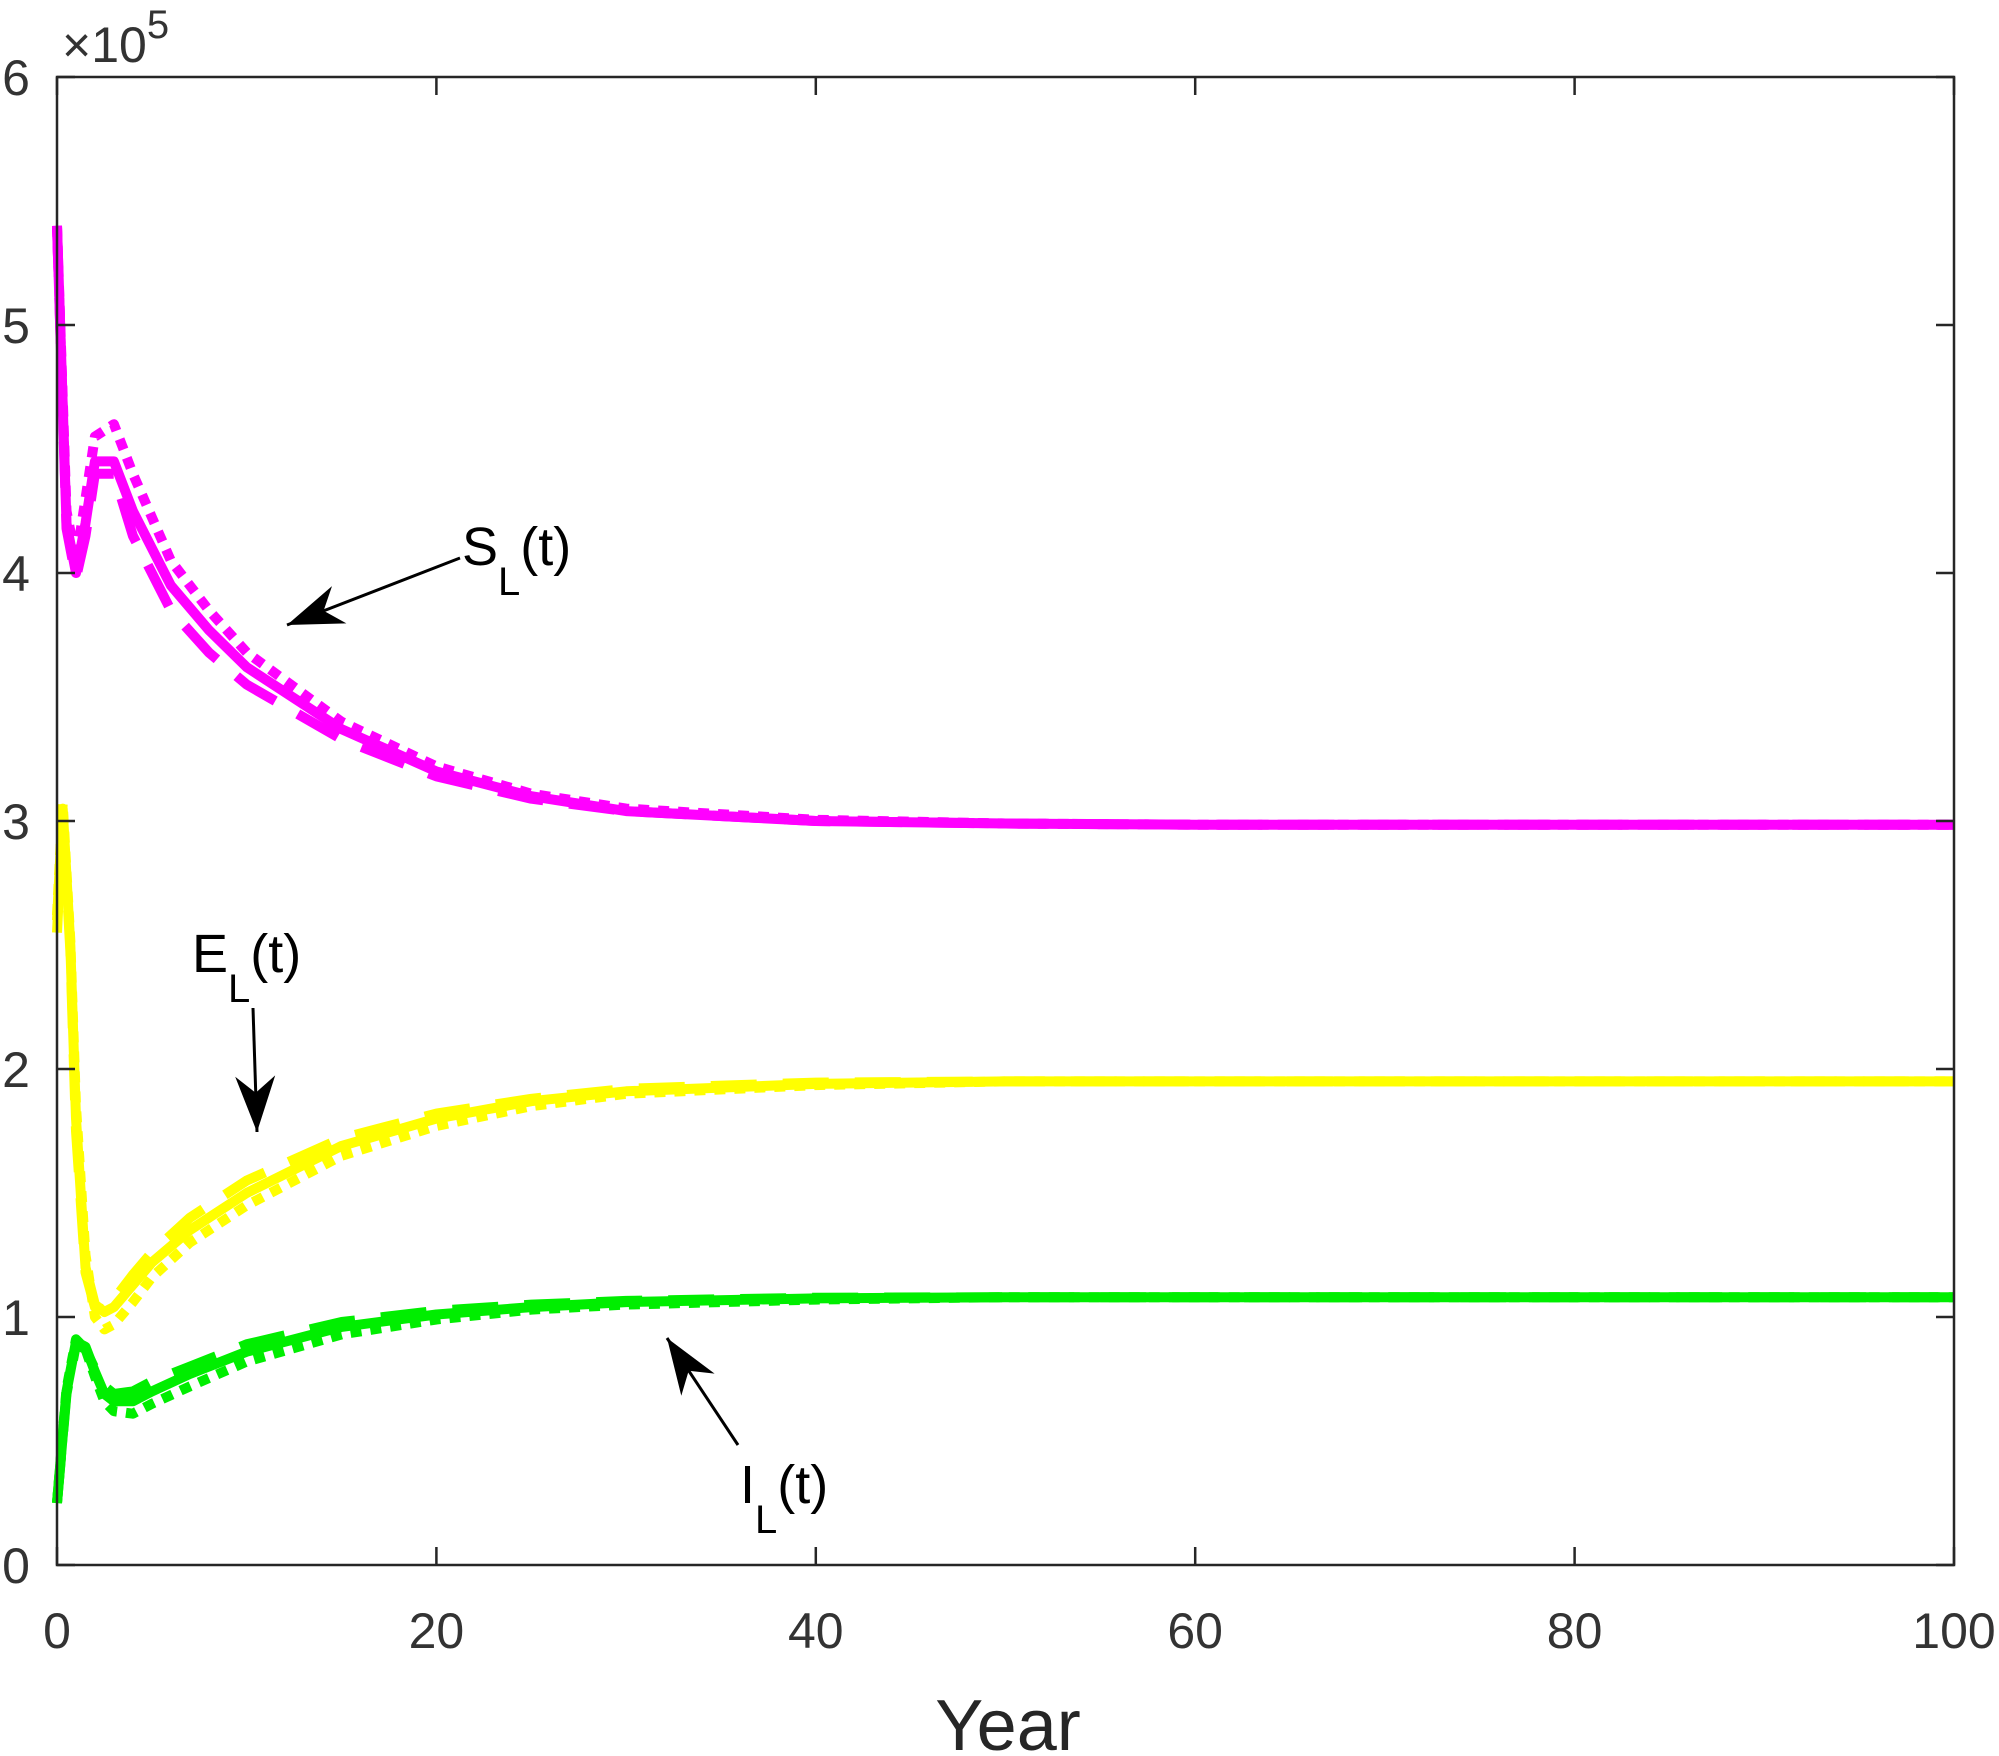 The width and height of the screenshot is (1999, 1756). I want to click on annotation-arrowhead-s, so click(317, 605).